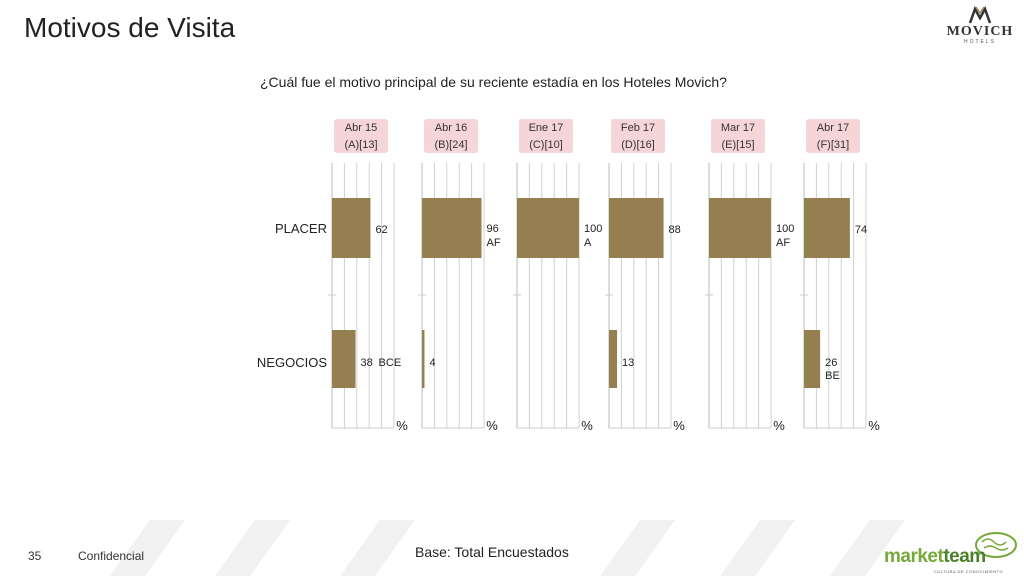 The image size is (1024, 576). I want to click on footer-decoration, so click(507, 548).